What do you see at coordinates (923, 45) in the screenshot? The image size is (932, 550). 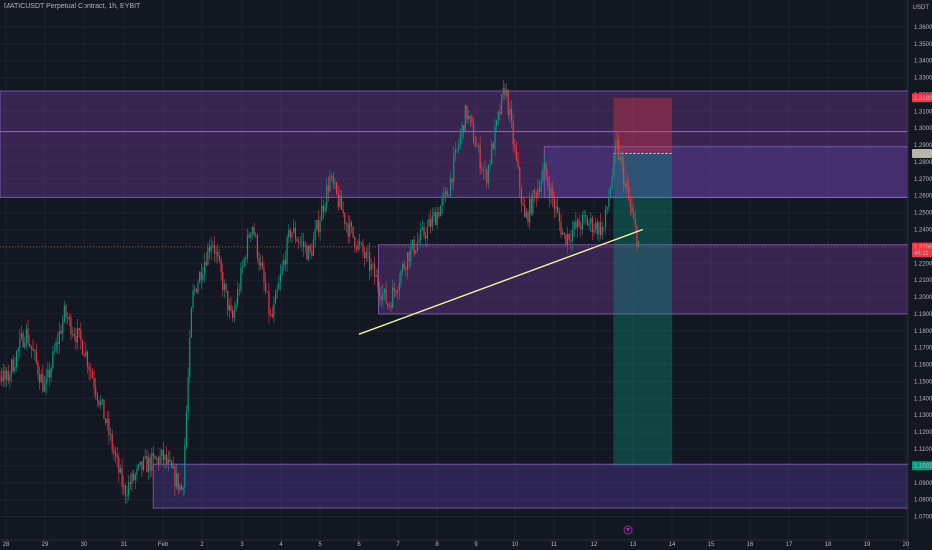 I see `price-tick-label: 1.3500` at bounding box center [923, 45].